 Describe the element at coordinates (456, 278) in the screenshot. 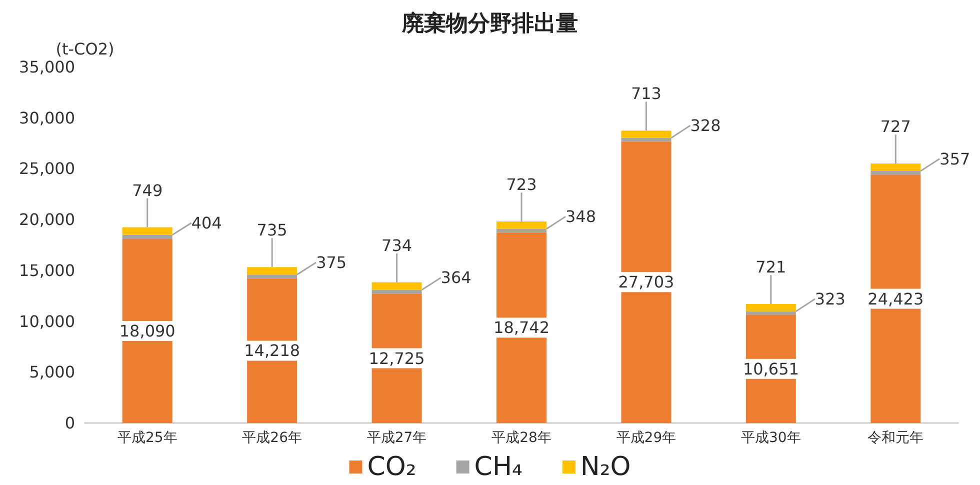

I see `data-label: 364` at that location.